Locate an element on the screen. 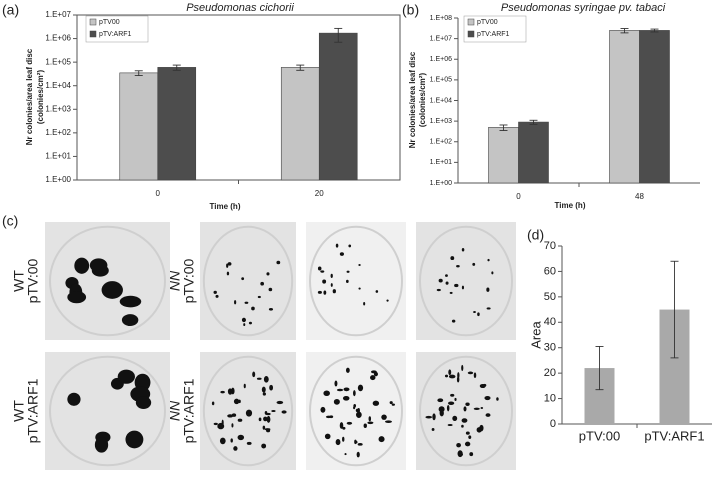  legend-label: pTV00 is located at coordinates (109, 22).